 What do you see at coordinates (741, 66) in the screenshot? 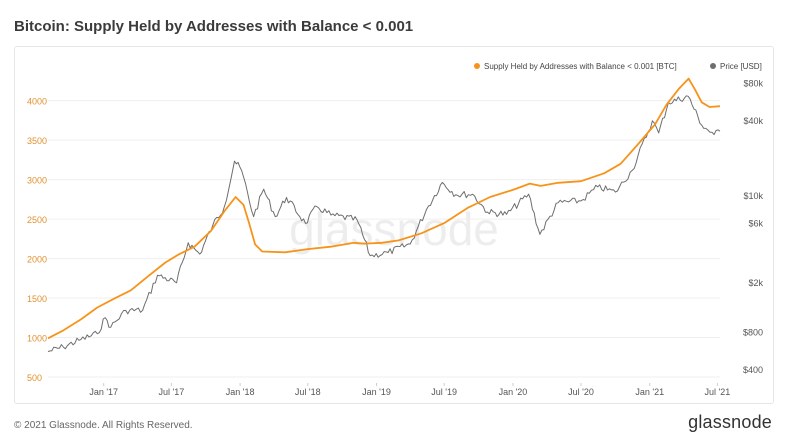
I see `legend-price-label: Price [USD]` at bounding box center [741, 66].